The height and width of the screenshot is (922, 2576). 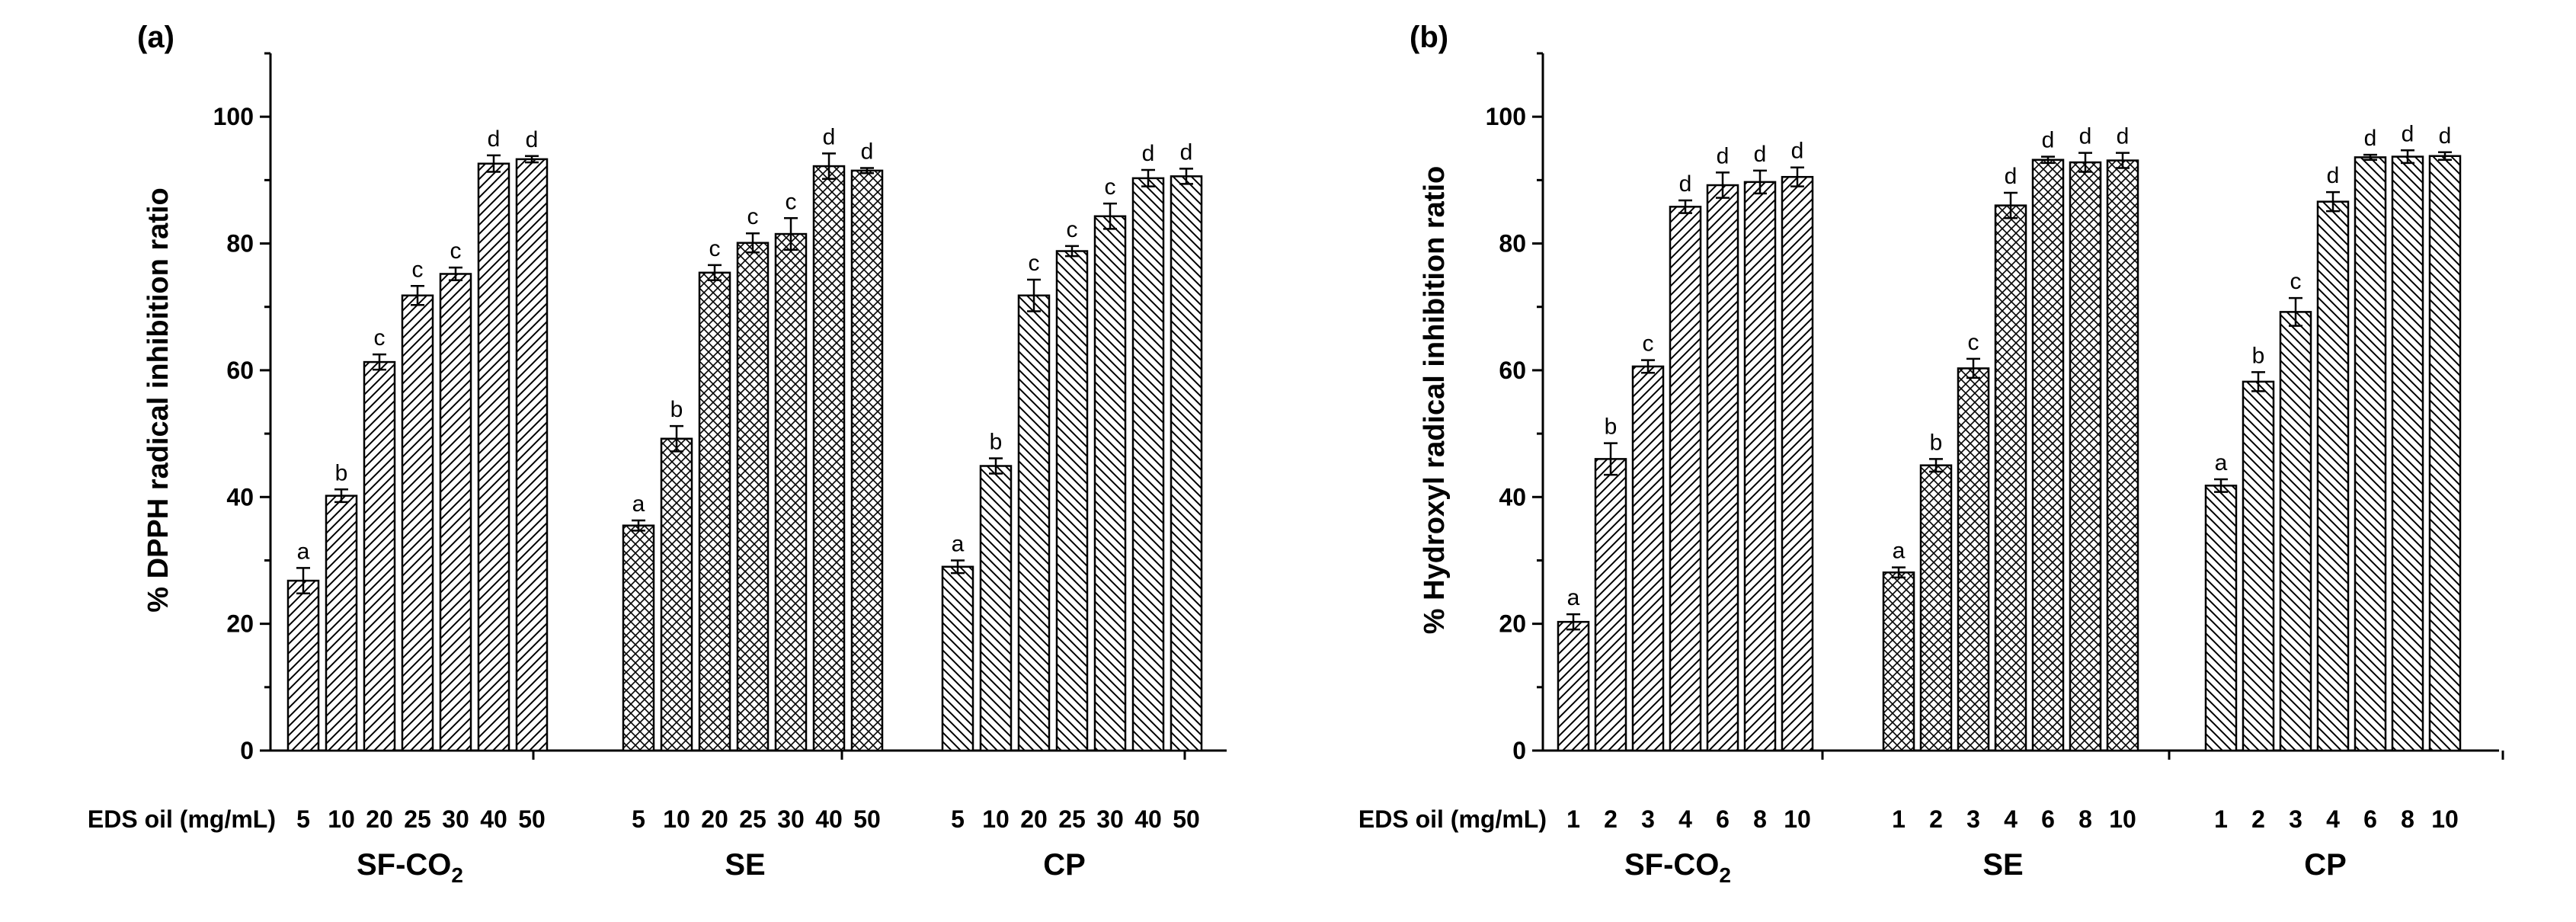 I want to click on panel-label: (a), so click(x=155, y=37).